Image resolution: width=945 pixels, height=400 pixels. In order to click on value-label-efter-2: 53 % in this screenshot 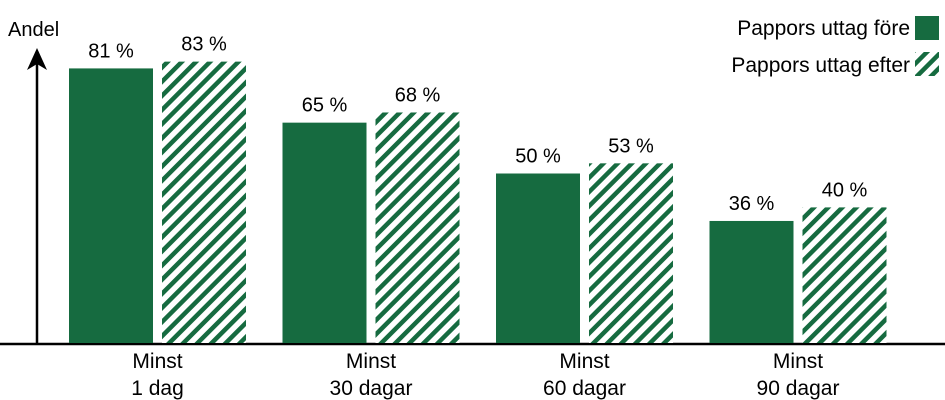, I will do `click(631, 146)`.